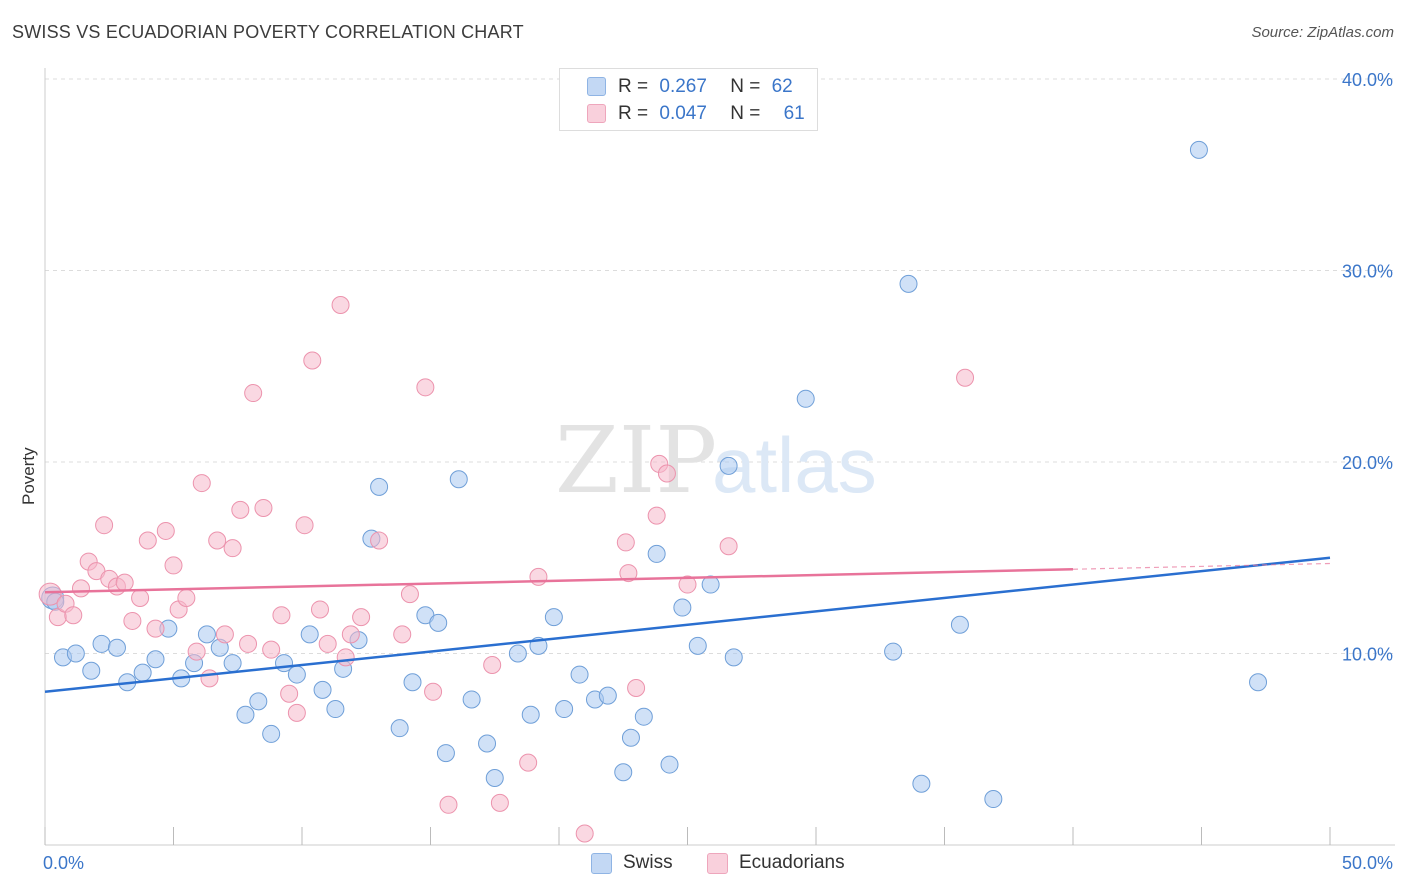 The width and height of the screenshot is (1406, 892). Describe the element at coordinates (596, 113) in the screenshot. I see `legend-swatch-ecuadorians` at that location.